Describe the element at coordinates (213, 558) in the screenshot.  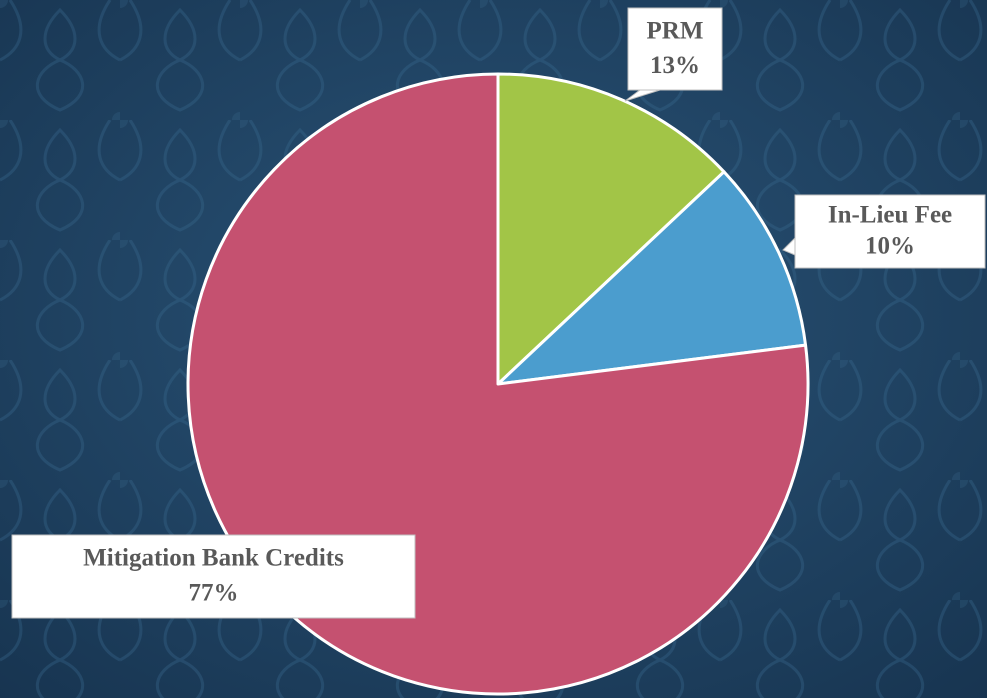
I see `label-category: Mitigation Bank Credits` at that location.